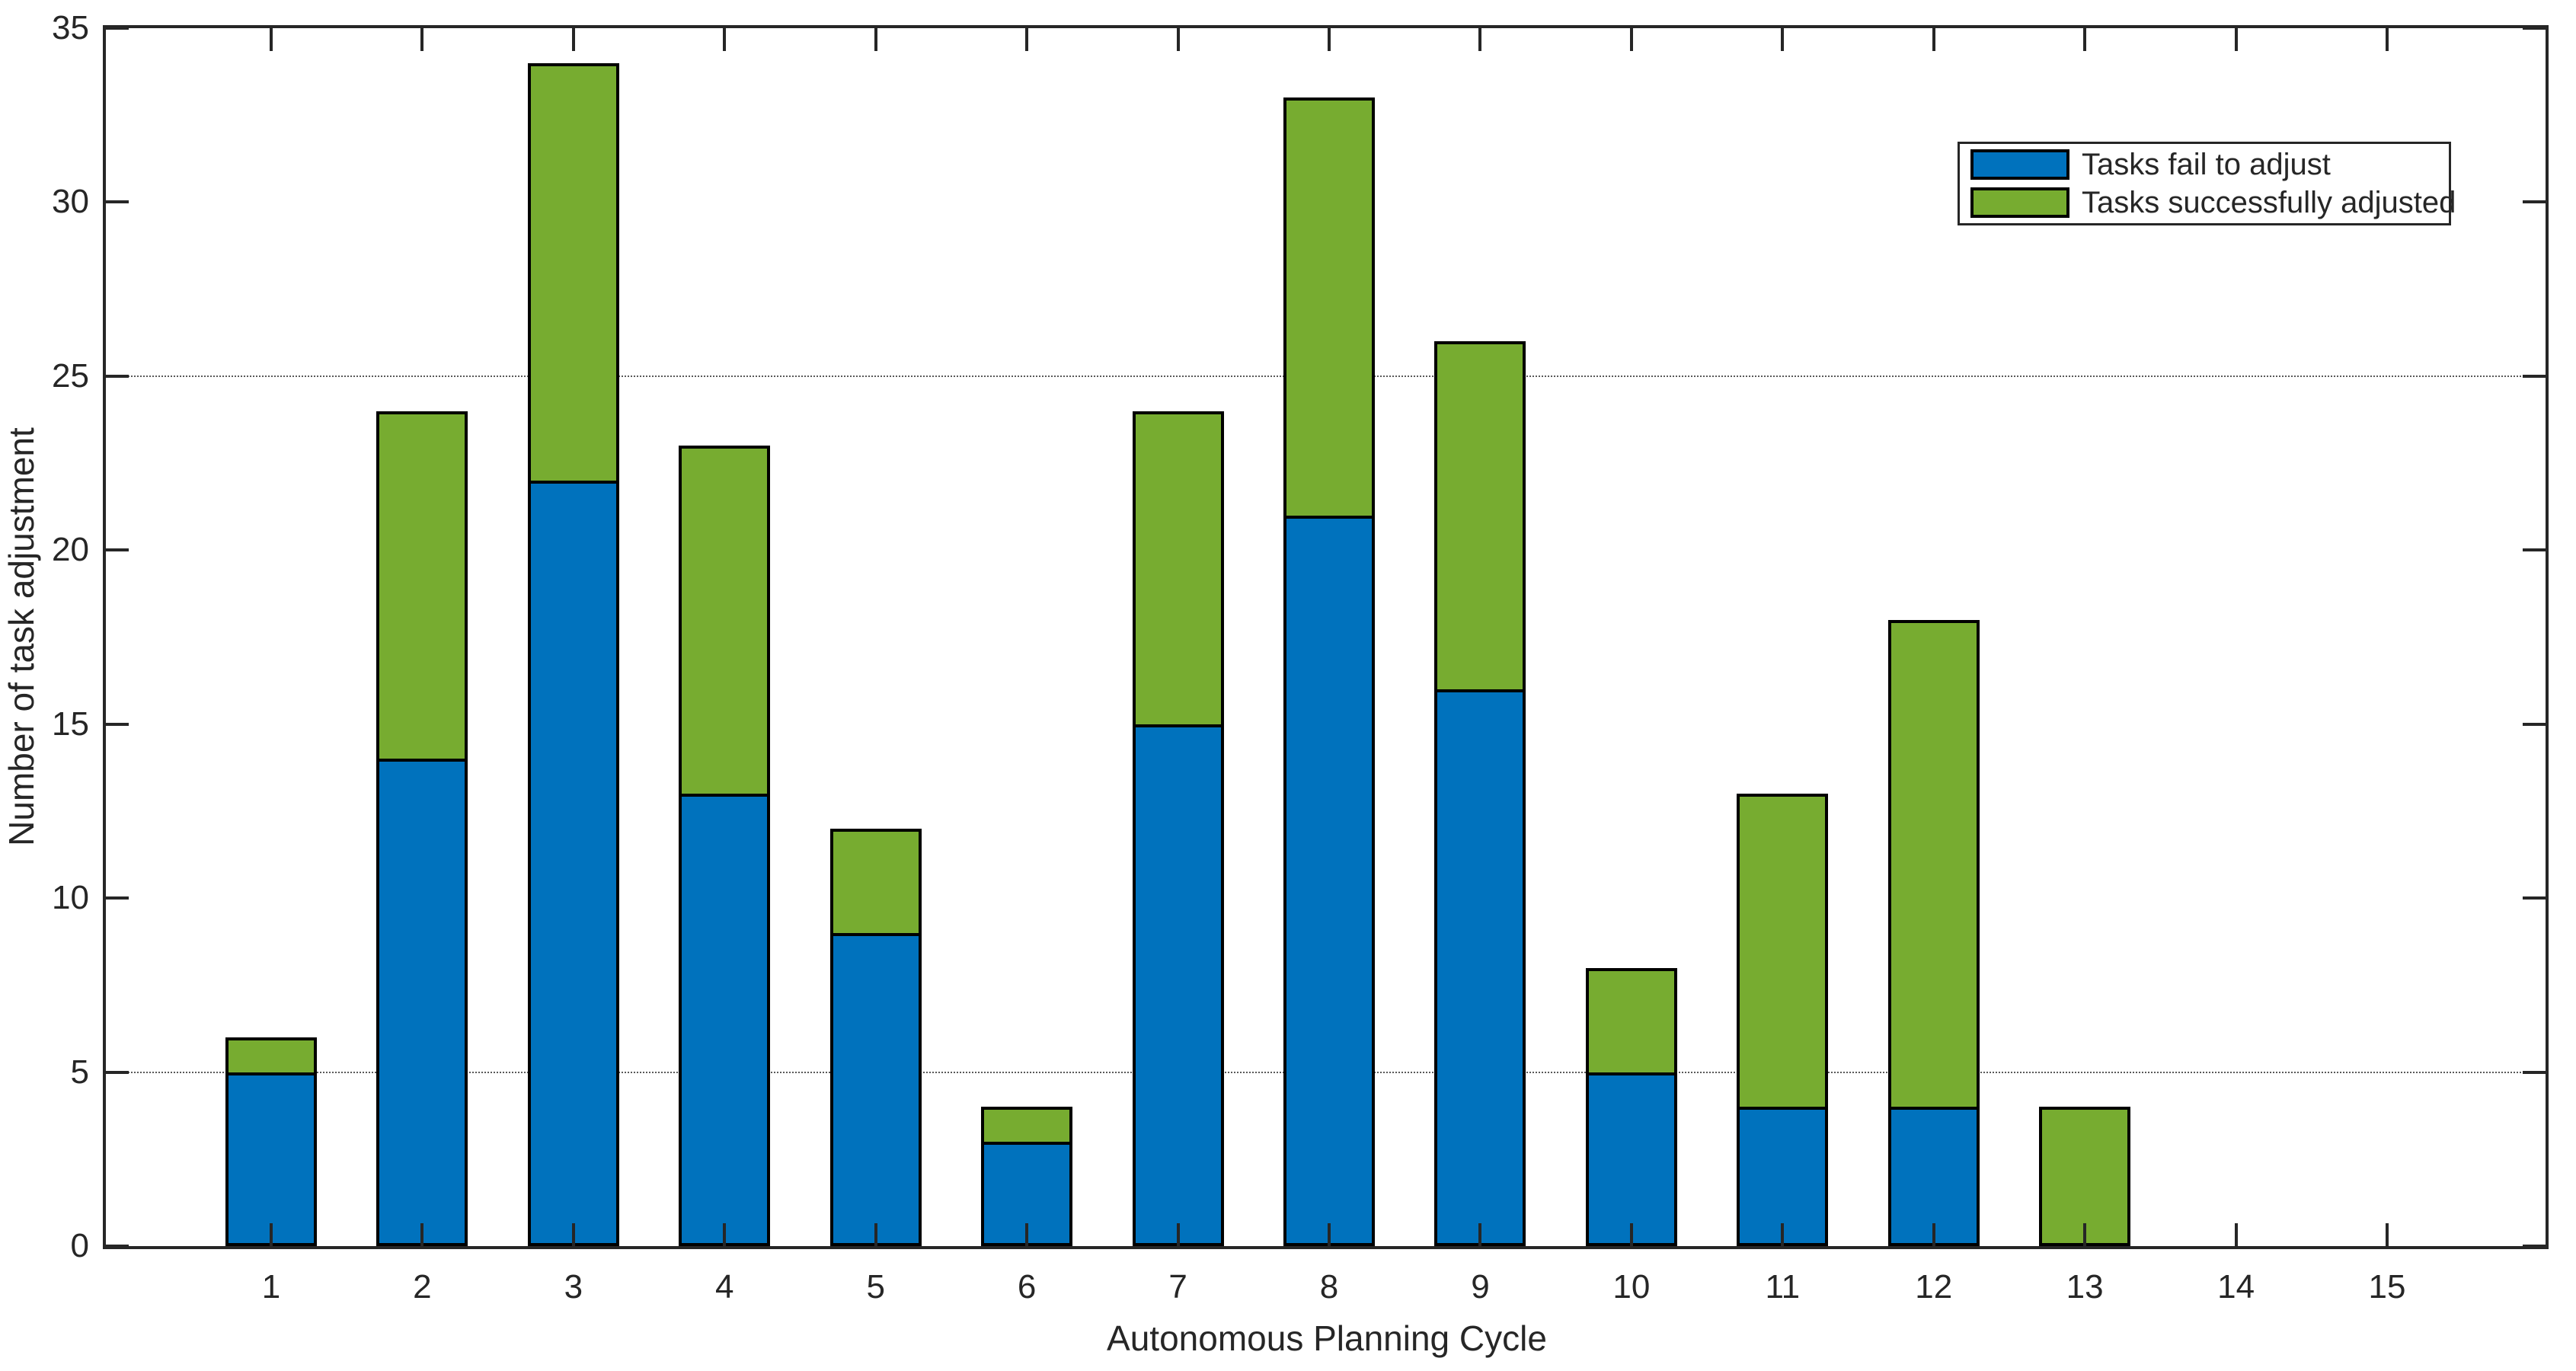 The height and width of the screenshot is (1371, 2576). What do you see at coordinates (2019, 203) in the screenshot?
I see `legend-swatch-success` at bounding box center [2019, 203].